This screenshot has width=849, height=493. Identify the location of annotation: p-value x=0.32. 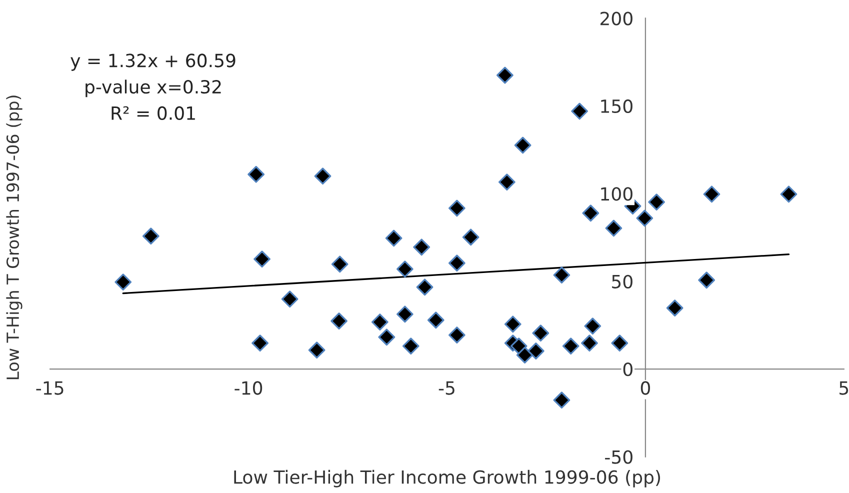
(153, 89).